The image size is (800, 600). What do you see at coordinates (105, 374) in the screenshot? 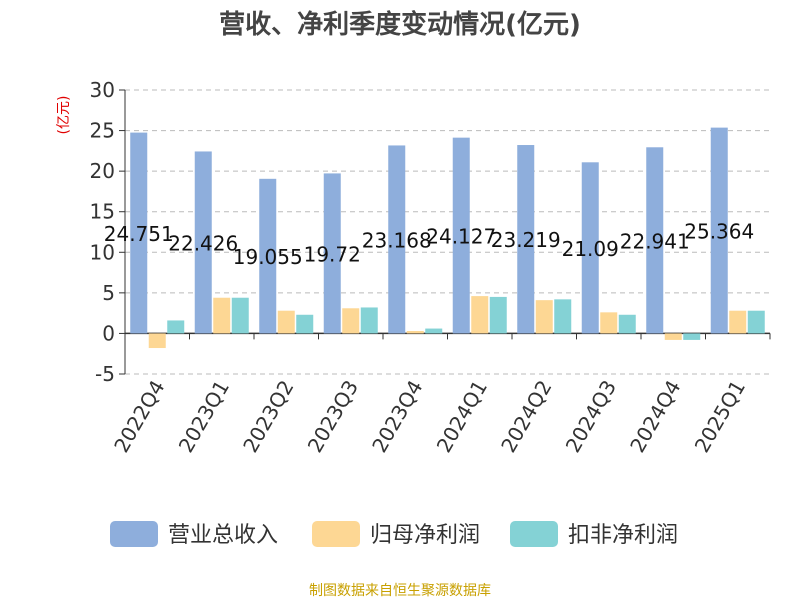
I see `y-tick-label: -5` at bounding box center [105, 374].